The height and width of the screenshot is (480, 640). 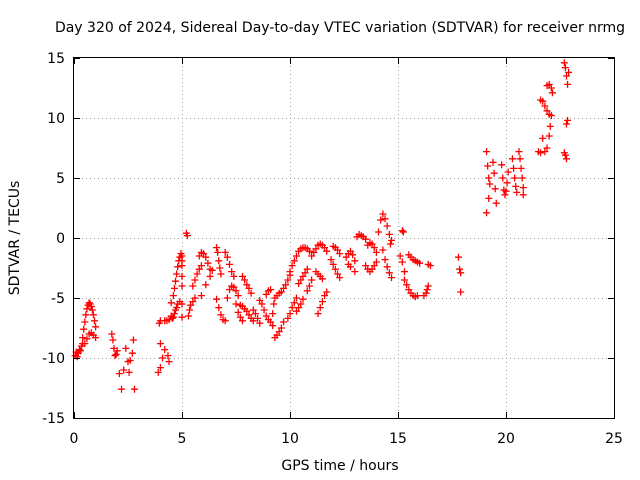 What do you see at coordinates (339, 466) in the screenshot?
I see `x-axis-label: GPS time / hours` at bounding box center [339, 466].